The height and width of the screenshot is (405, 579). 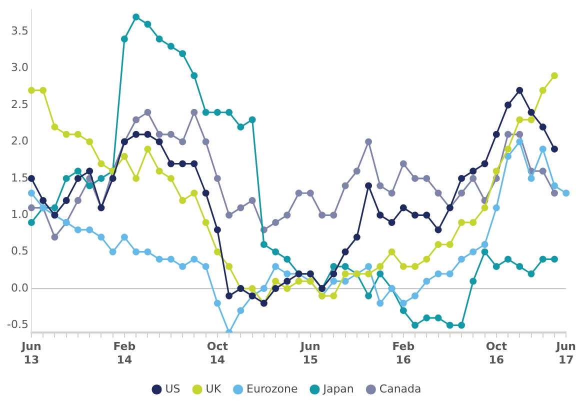 I want to click on y-tick-label: 0.5, so click(x=19, y=251).